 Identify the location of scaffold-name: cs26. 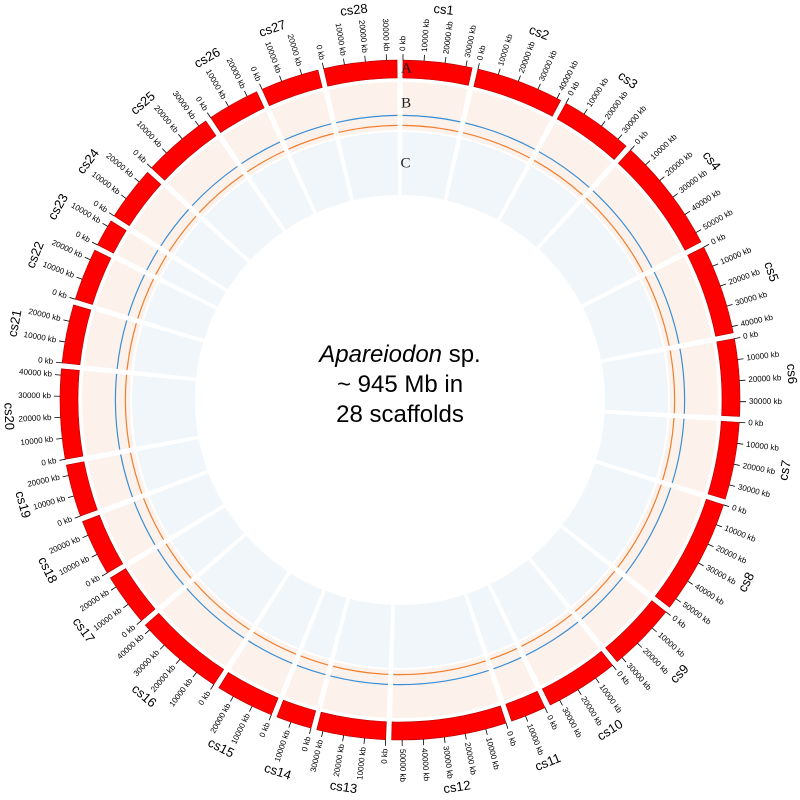
(206, 57).